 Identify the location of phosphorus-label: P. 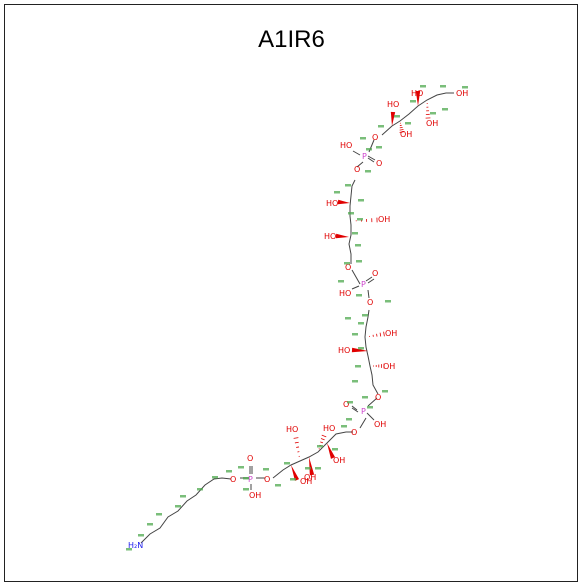
(363, 411).